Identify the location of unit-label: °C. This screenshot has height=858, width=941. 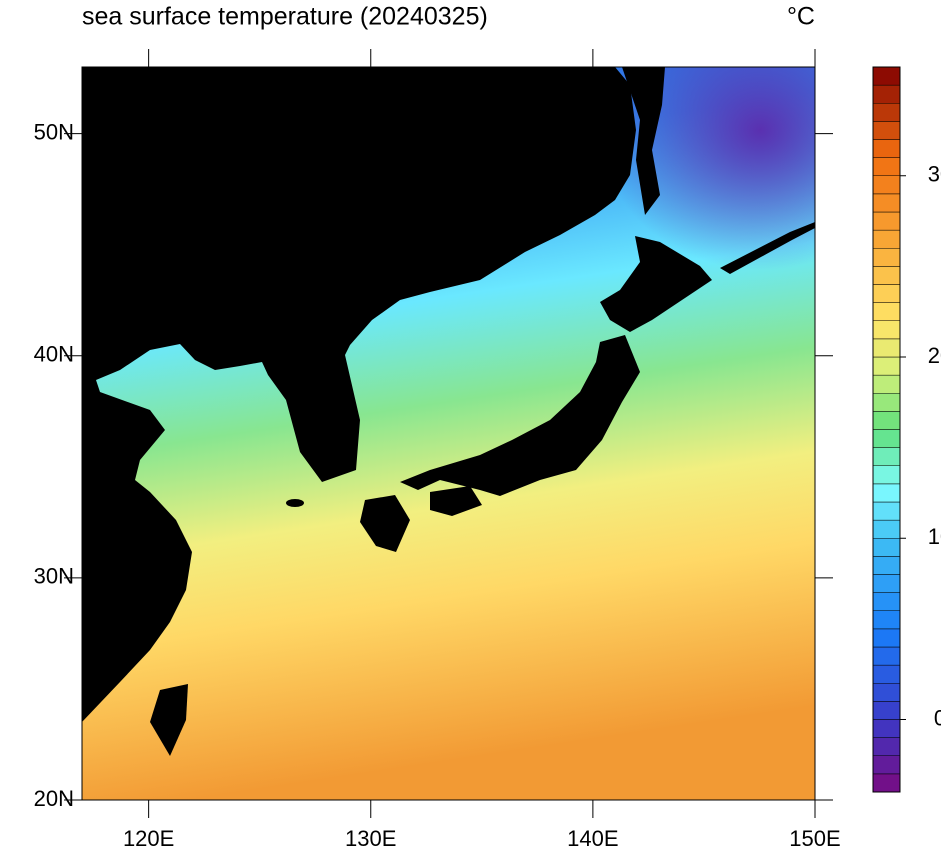
(801, 17).